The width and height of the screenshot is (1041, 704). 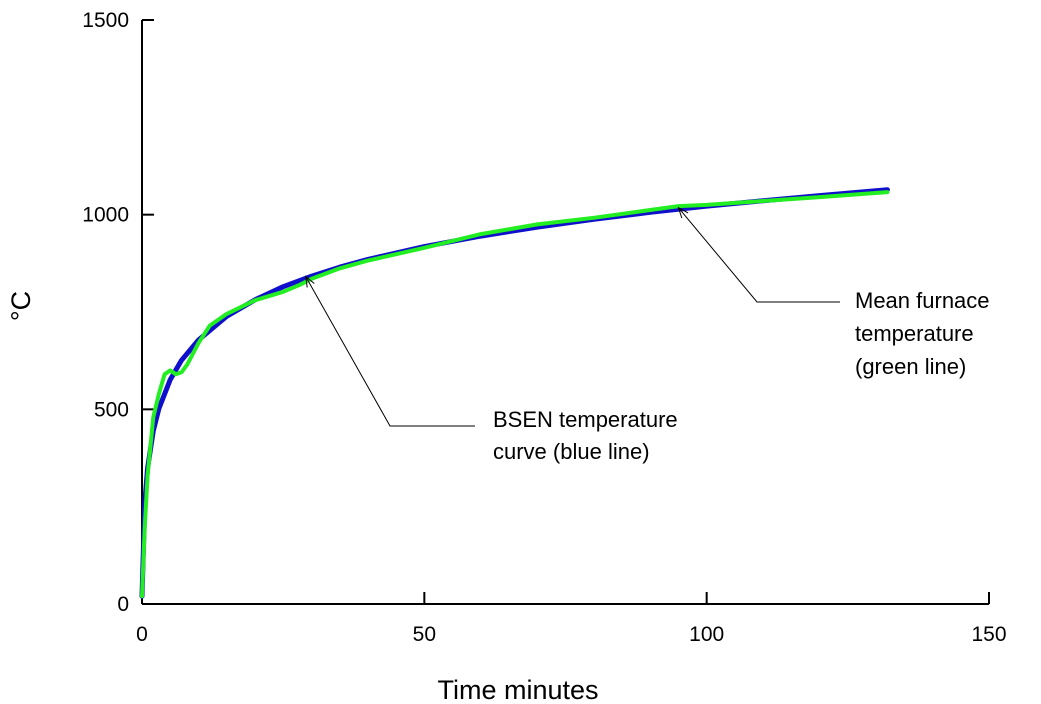 I want to click on y-tick-label: 500, so click(x=111, y=409).